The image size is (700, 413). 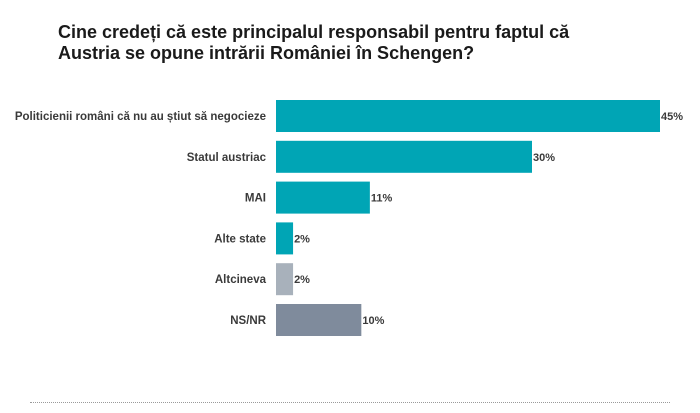 I want to click on bottom-divider, so click(x=350, y=402).